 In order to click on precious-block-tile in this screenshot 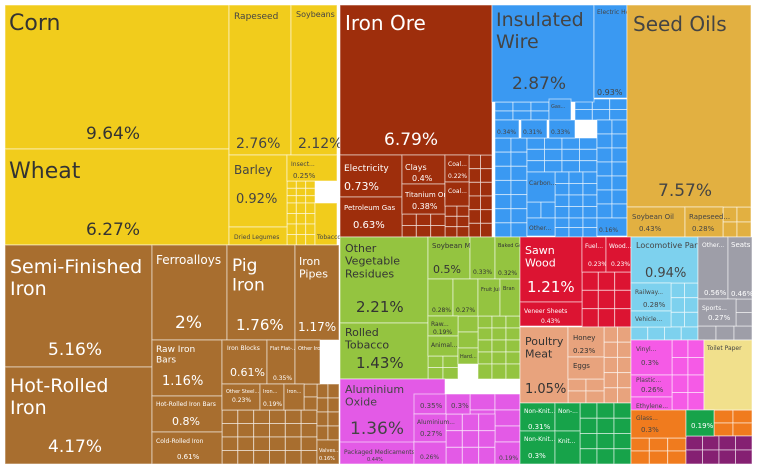, I will do `click(606, 318)`.